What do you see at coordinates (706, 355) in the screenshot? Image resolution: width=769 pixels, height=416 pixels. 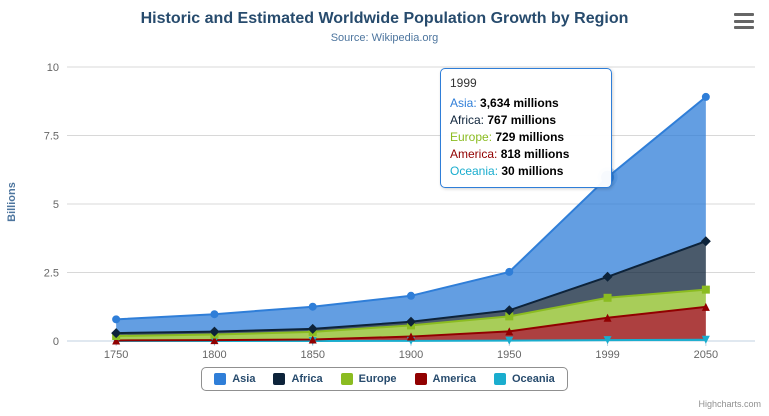 I see `x-axis-label: 2050` at bounding box center [706, 355].